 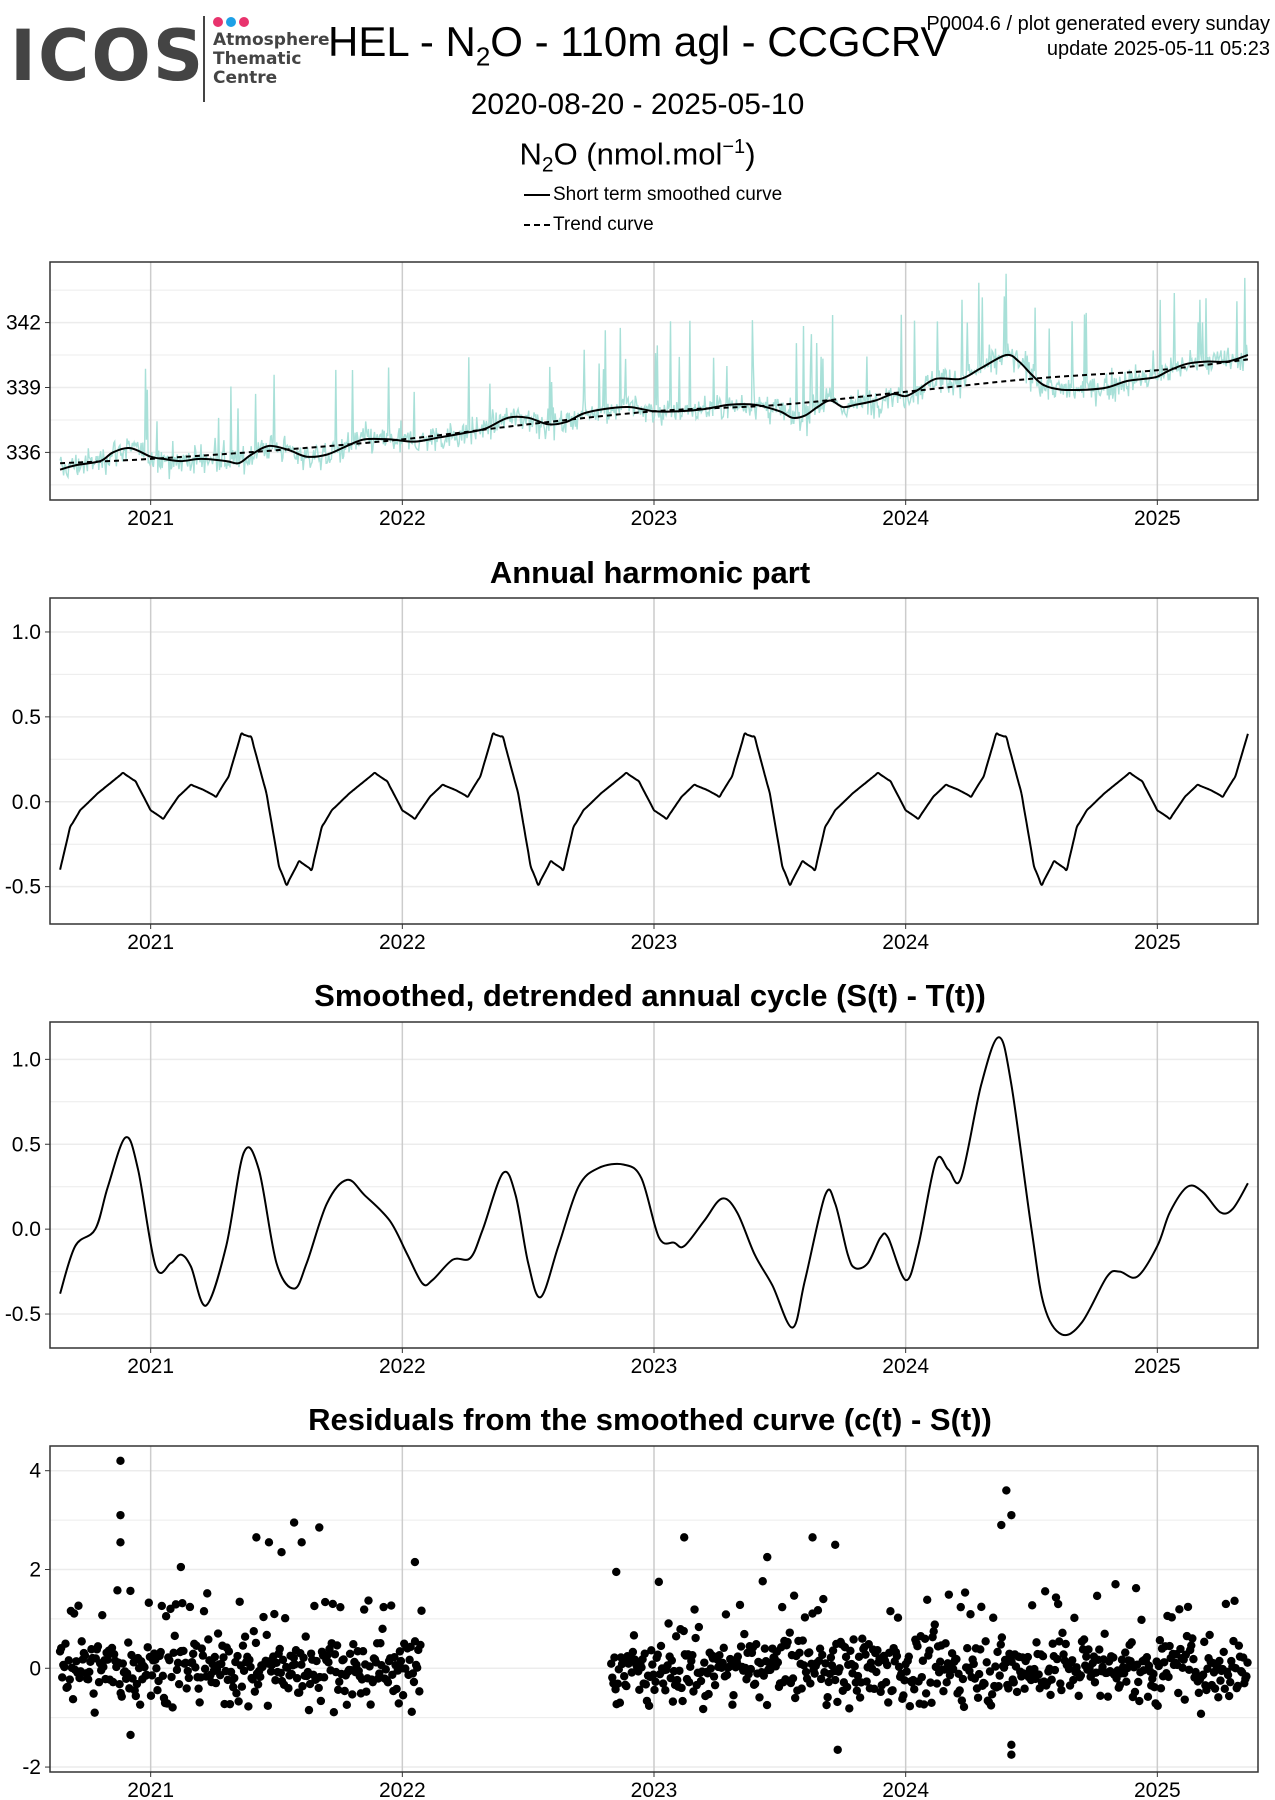 I want to click on logo-wordmark: ICOS, so click(x=108, y=56).